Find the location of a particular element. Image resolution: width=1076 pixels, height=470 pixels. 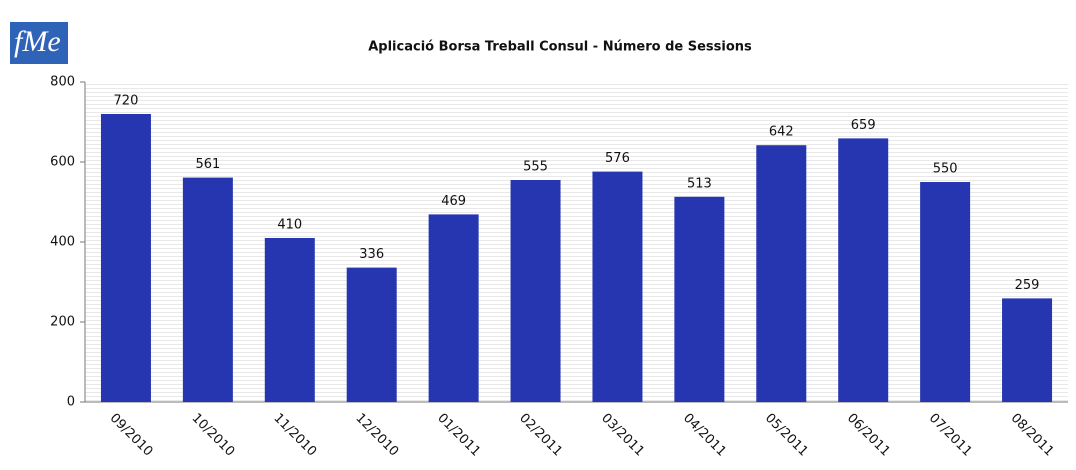

x-tick-label: 05/2011 is located at coordinates (786, 435).